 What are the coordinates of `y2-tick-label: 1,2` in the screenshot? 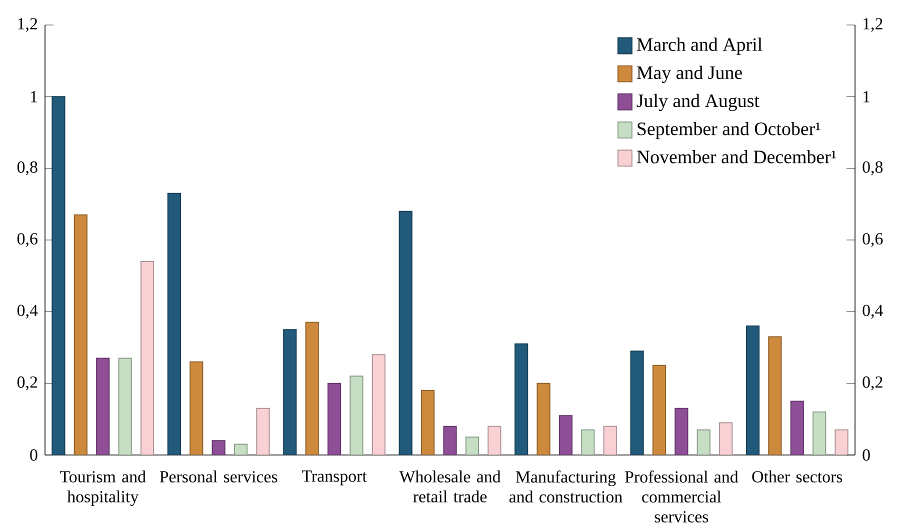 It's located at (28, 25).